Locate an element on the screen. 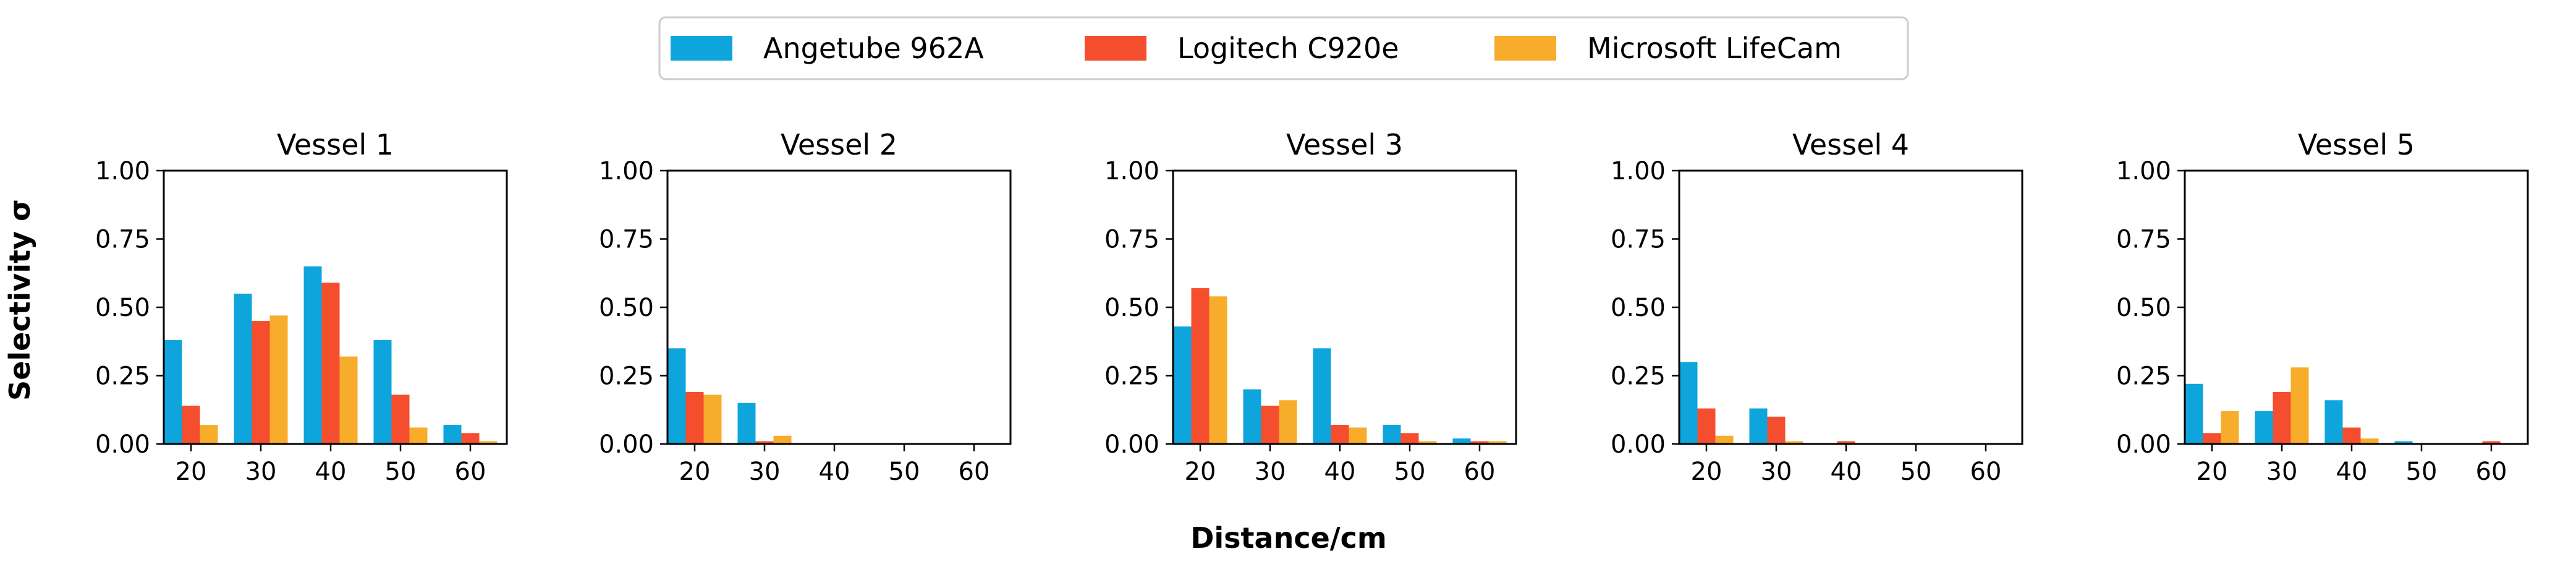 This screenshot has width=2576, height=580. y-tick-label-vessel-3-0-75: 0.75 is located at coordinates (1131, 240).